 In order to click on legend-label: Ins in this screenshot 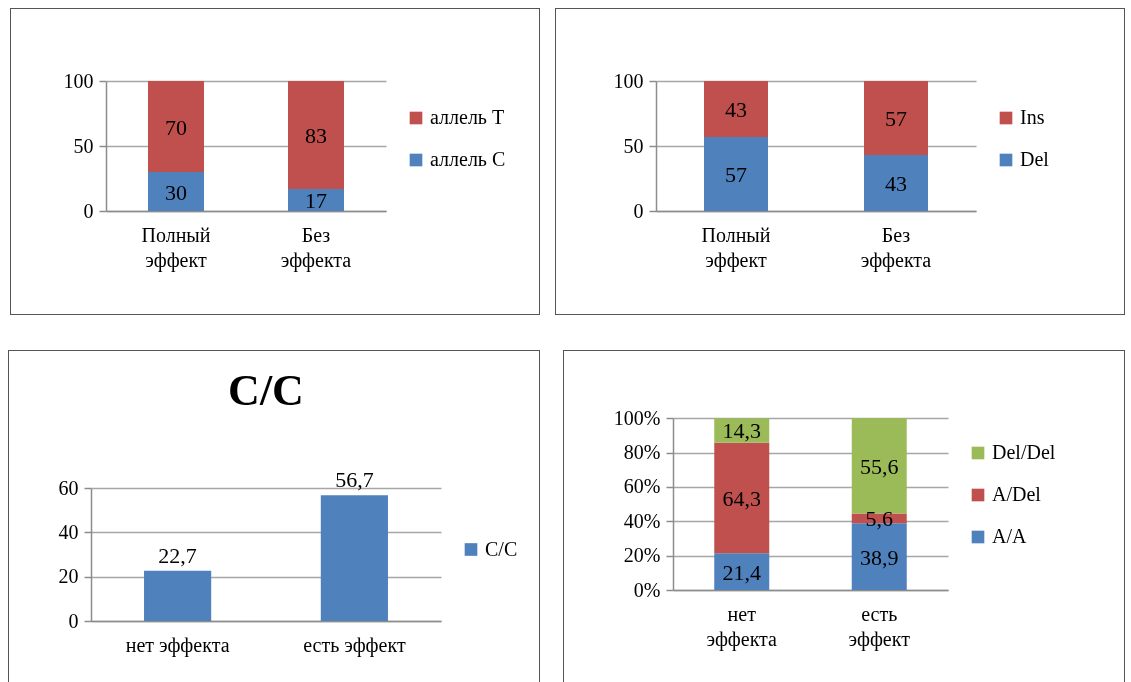, I will do `click(1032, 117)`.